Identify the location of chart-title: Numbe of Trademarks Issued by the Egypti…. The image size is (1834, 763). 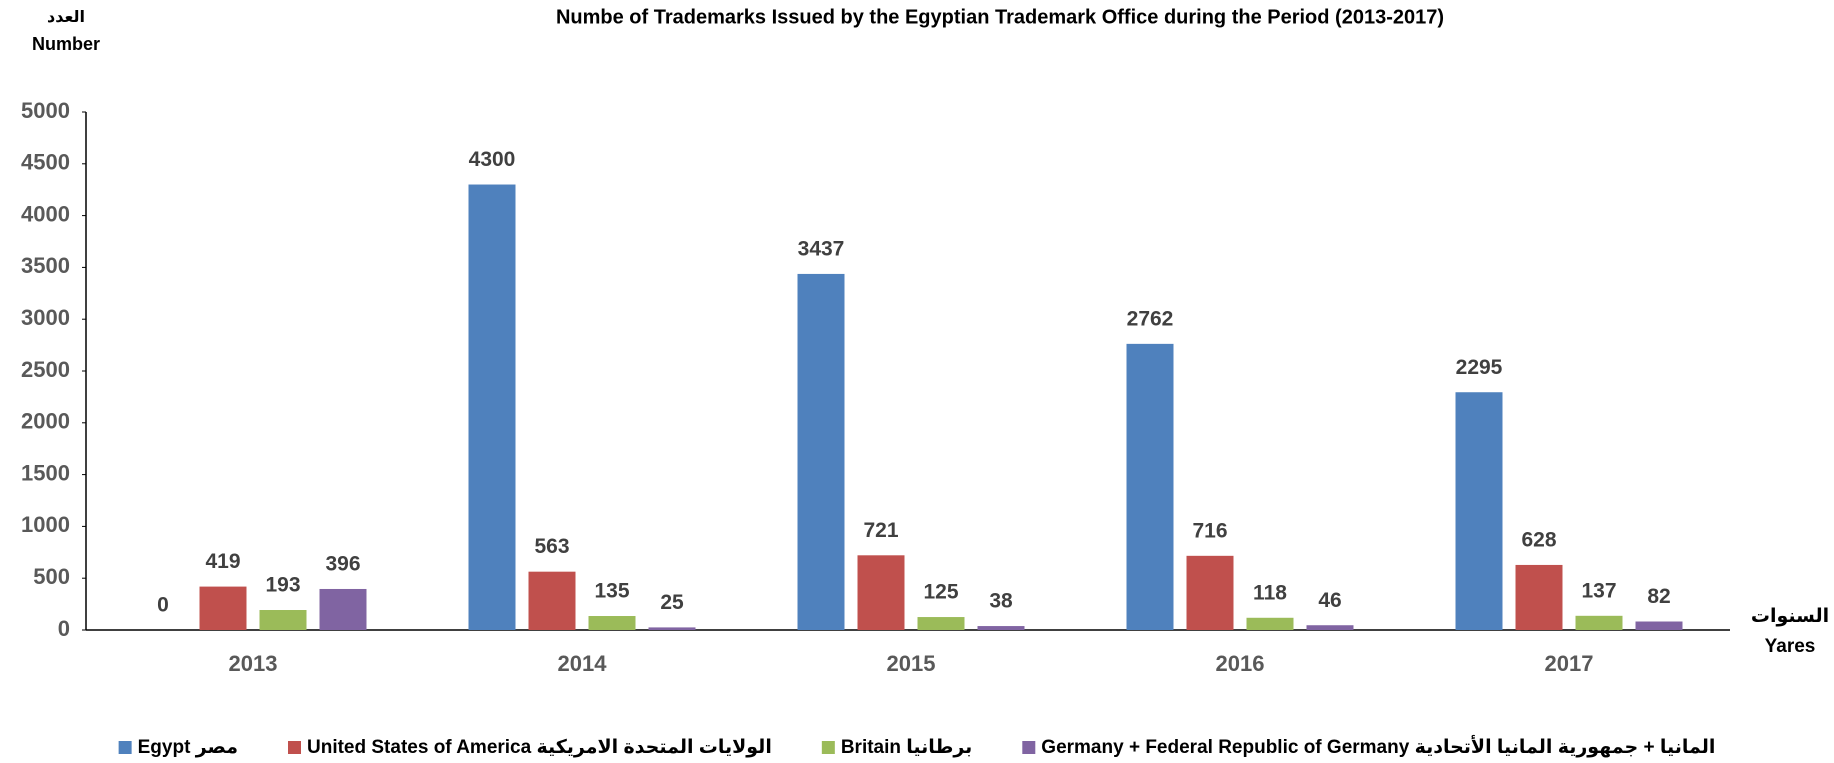
(1000, 17).